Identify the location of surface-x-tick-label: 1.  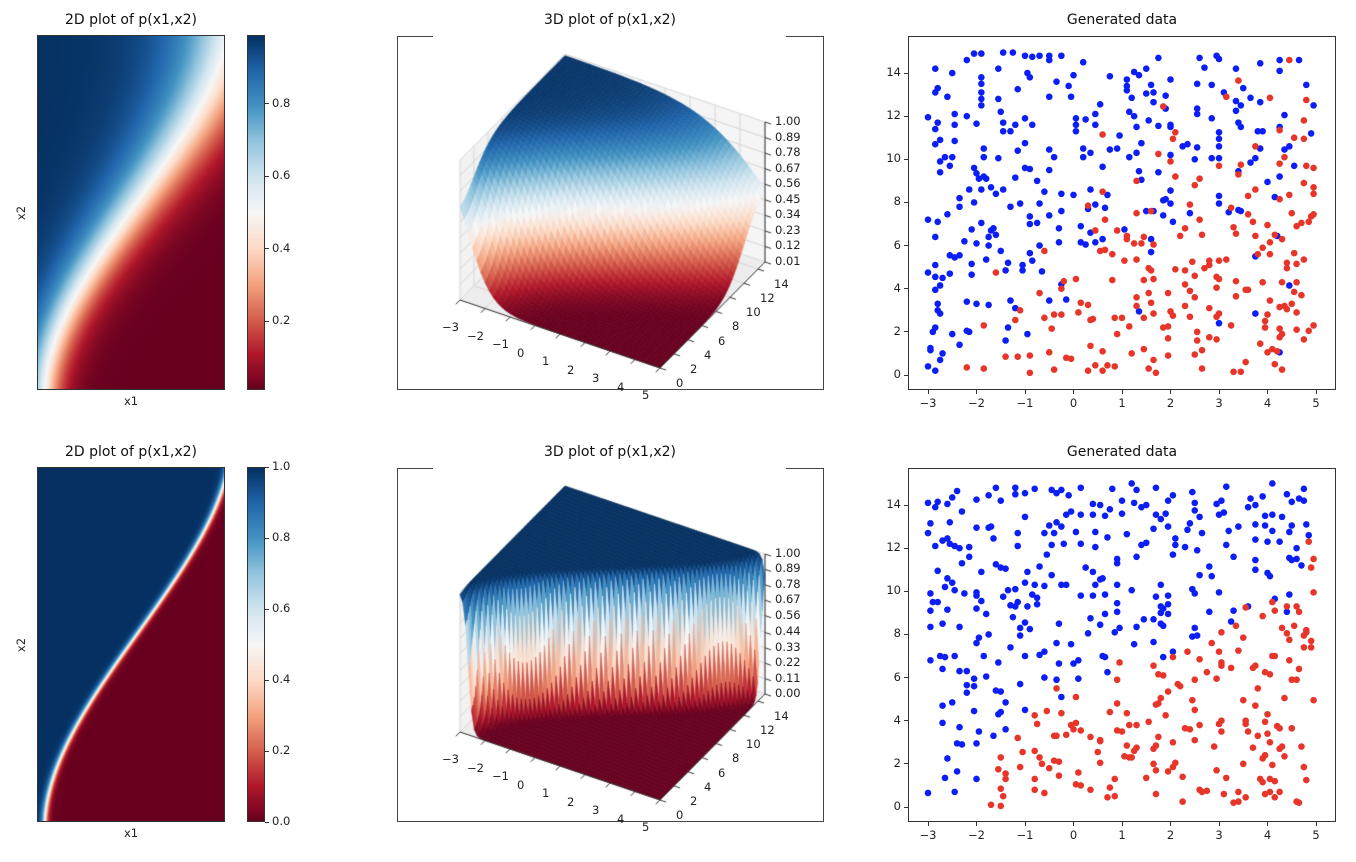
(546, 361).